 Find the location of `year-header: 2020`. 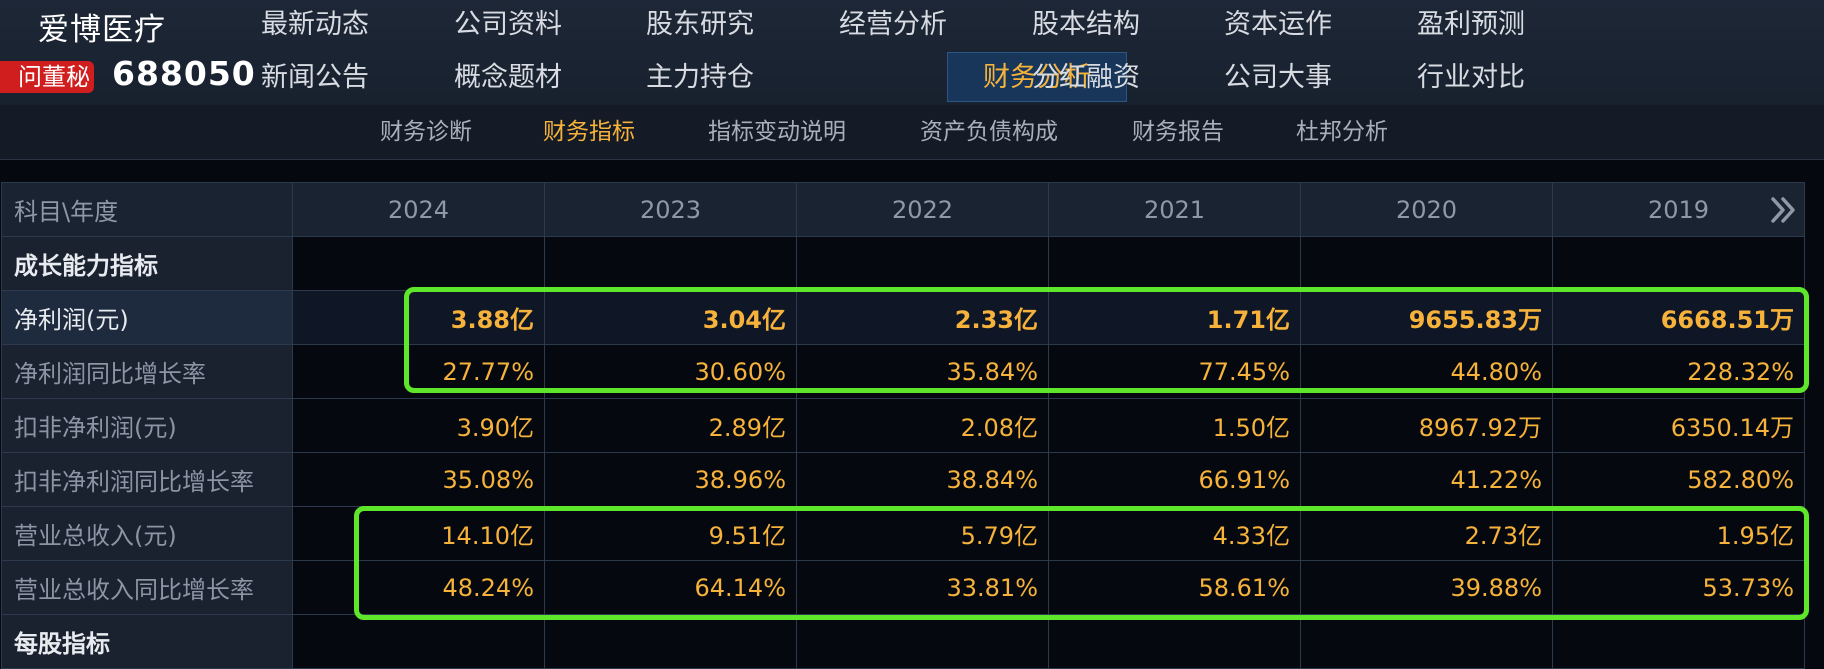

year-header: 2020 is located at coordinates (1426, 209).